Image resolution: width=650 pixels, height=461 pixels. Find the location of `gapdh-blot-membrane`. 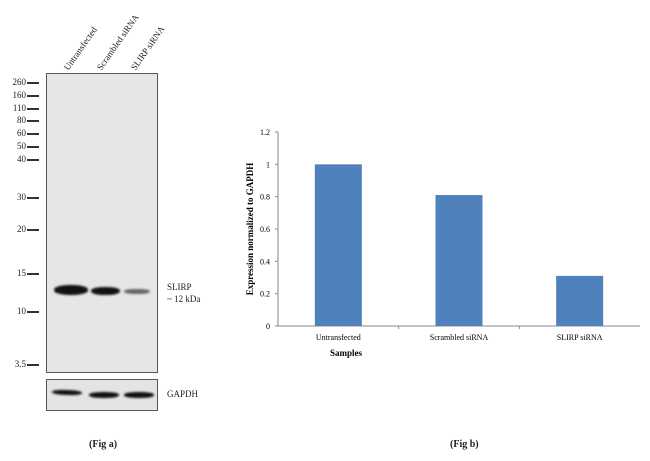

gapdh-blot-membrane is located at coordinates (102, 395).